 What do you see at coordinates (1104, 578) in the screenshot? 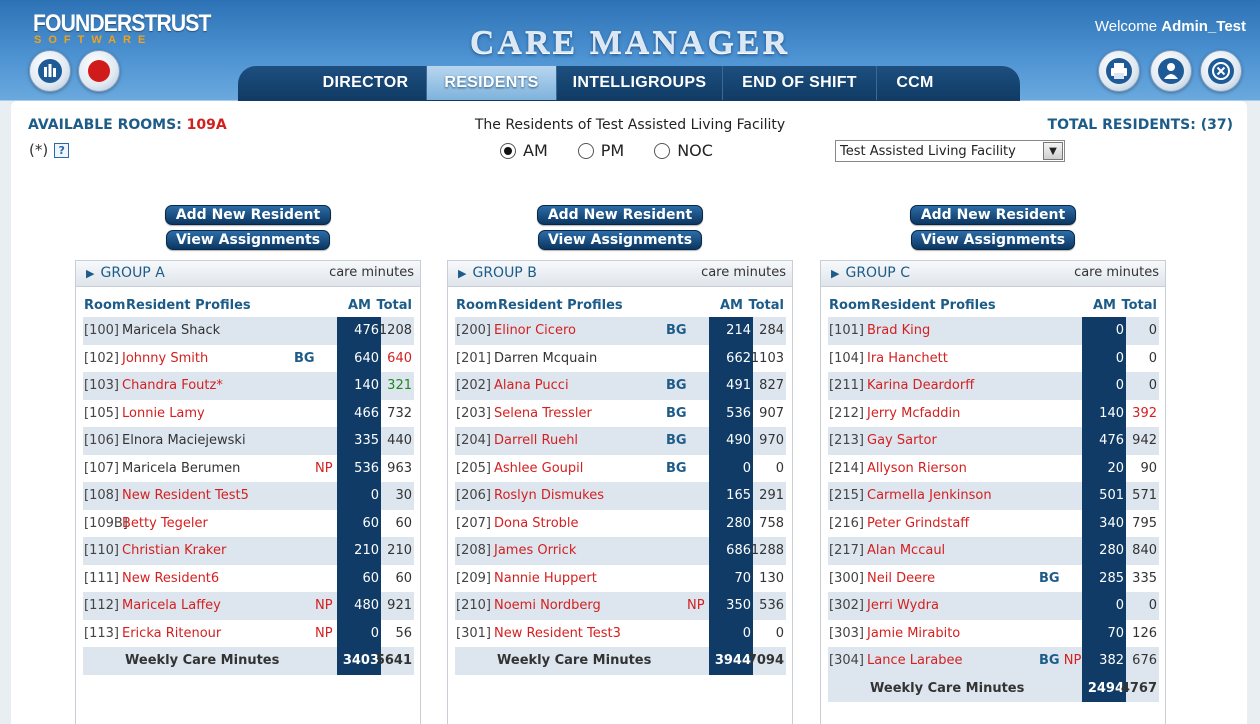
I see `am-minutes: 285` at bounding box center [1104, 578].